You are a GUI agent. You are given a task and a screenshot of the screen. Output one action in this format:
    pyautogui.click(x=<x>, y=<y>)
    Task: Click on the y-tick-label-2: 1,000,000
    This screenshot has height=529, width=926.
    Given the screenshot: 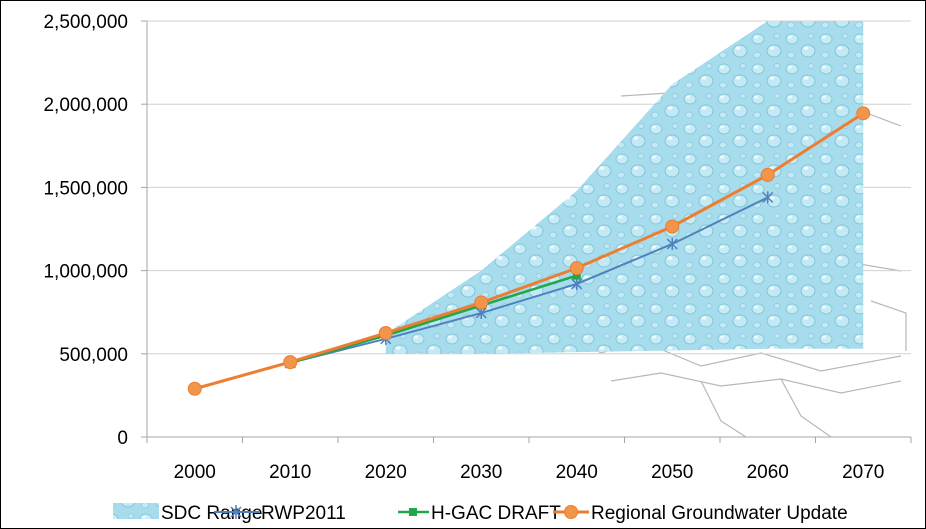 What is the action you would take?
    pyautogui.click(x=85, y=272)
    